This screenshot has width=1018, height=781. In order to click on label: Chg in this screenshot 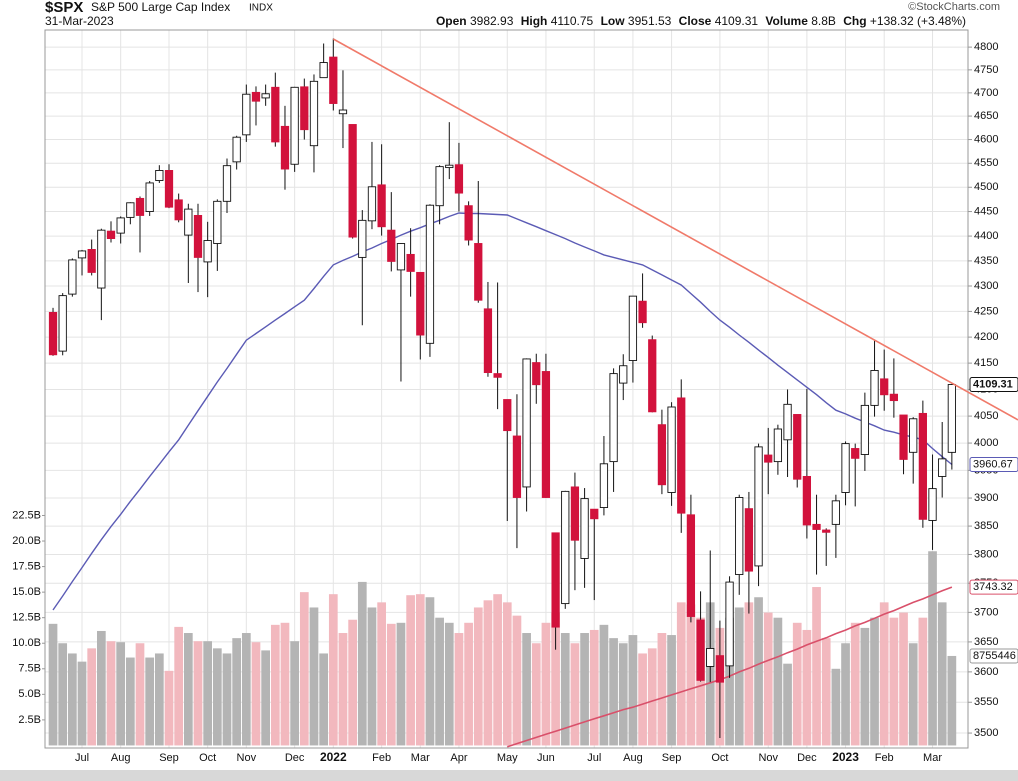, I will do `click(854, 21)`.